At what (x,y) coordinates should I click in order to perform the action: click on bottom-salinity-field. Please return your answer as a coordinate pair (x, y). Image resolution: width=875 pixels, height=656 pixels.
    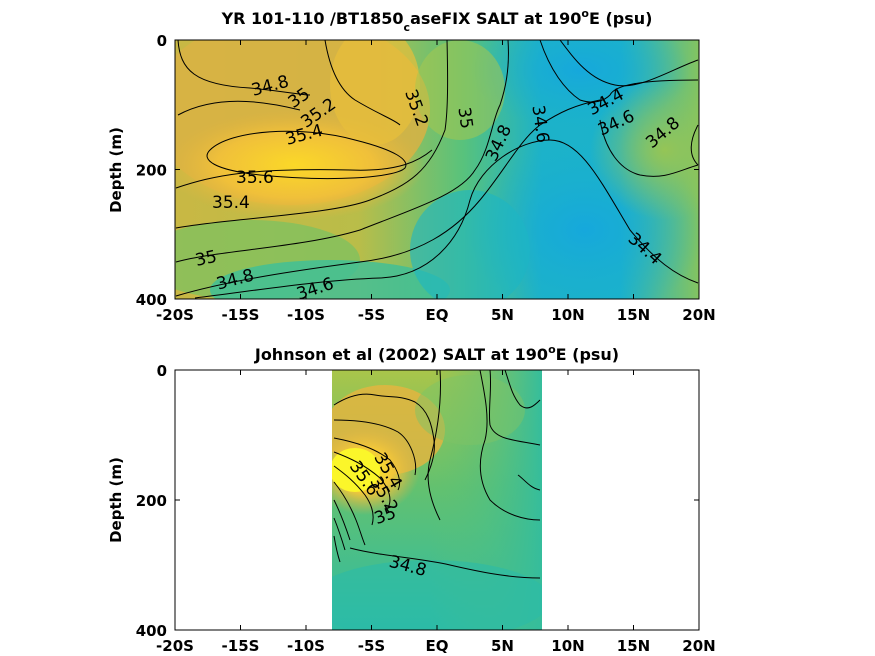
    Looking at the image, I should click on (437, 500).